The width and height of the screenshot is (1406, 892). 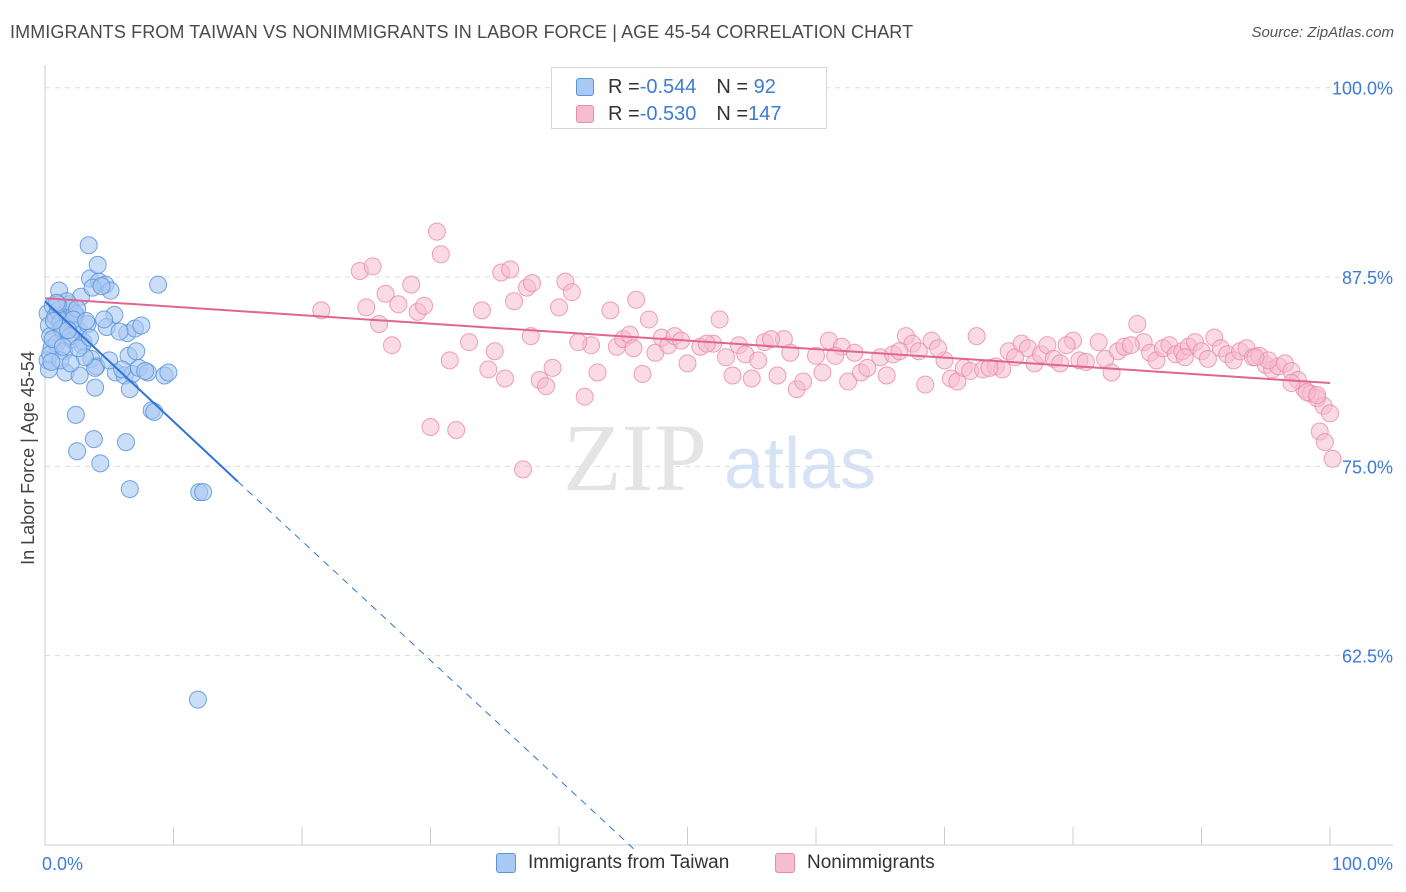 What do you see at coordinates (1367, 657) in the screenshot?
I see `y-tick-label: 62.5%` at bounding box center [1367, 657].